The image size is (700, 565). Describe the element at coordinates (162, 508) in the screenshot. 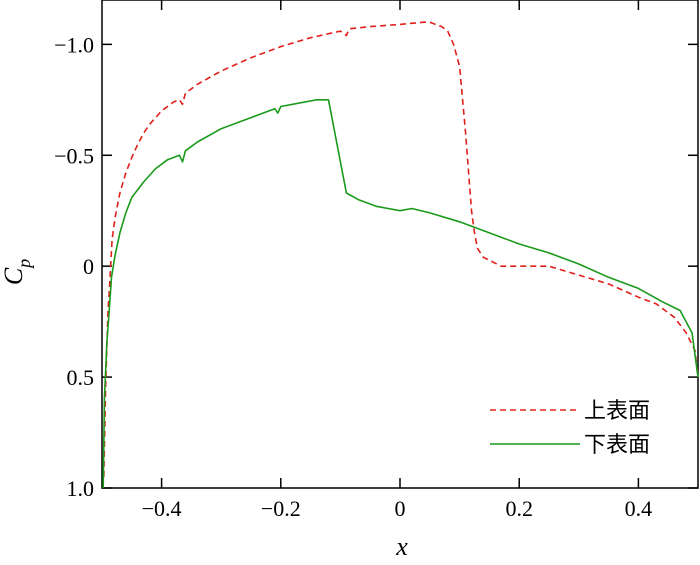

I see `x-tick-label: −0.4` at that location.